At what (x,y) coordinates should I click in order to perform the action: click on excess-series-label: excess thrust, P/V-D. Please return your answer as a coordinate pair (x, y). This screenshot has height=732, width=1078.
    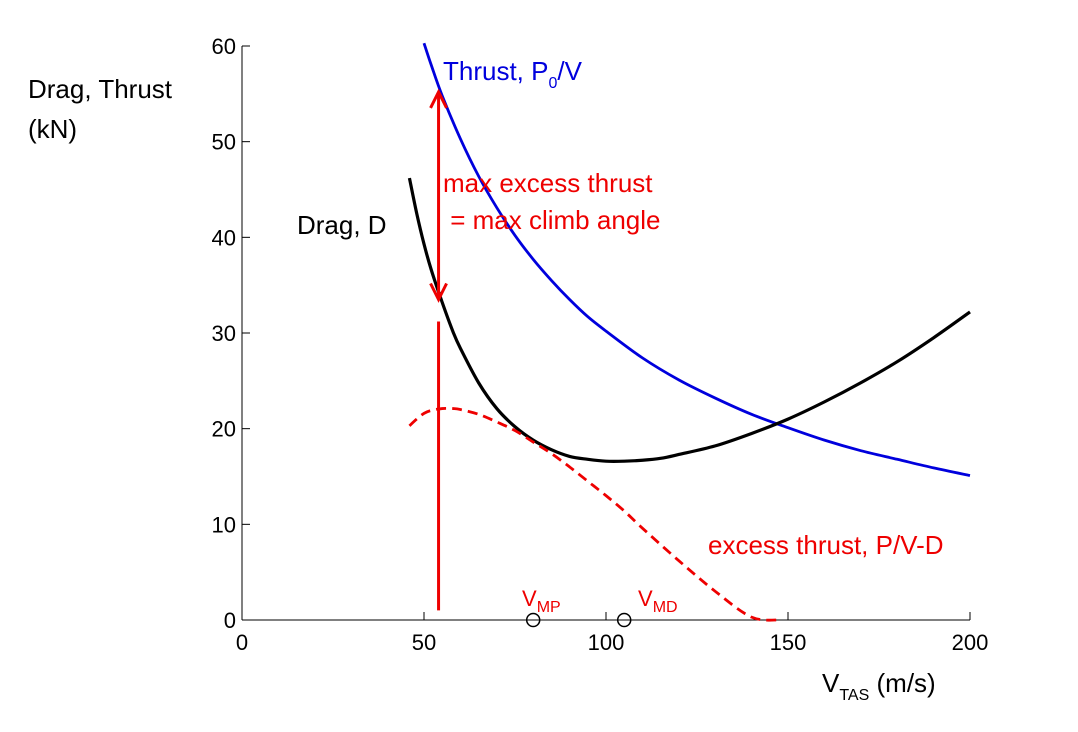
    Looking at the image, I should click on (826, 545).